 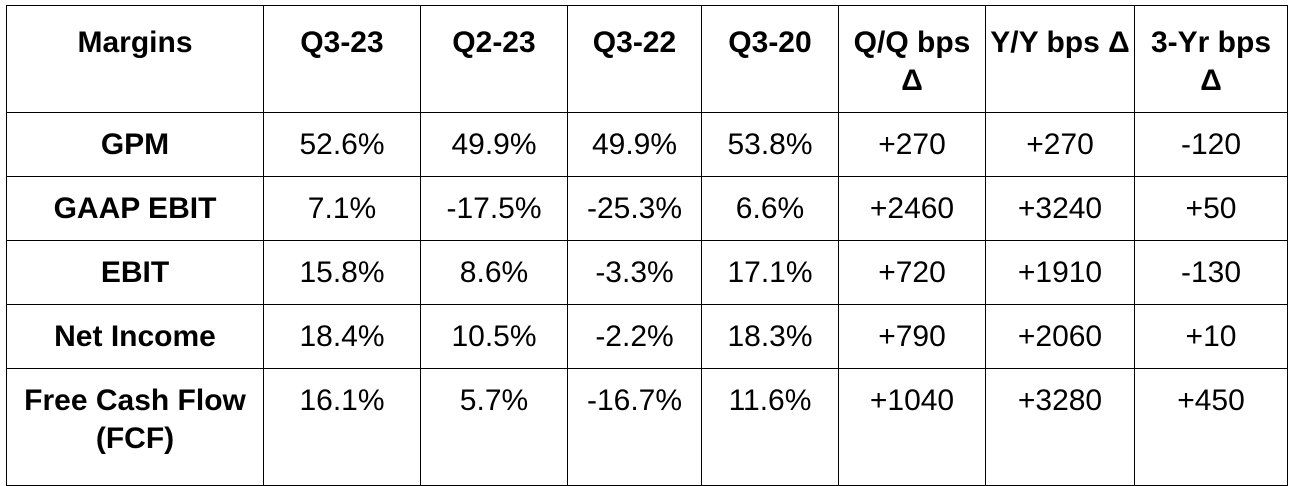 What do you see at coordinates (494, 208) in the screenshot?
I see `table-cell: -17.5%` at bounding box center [494, 208].